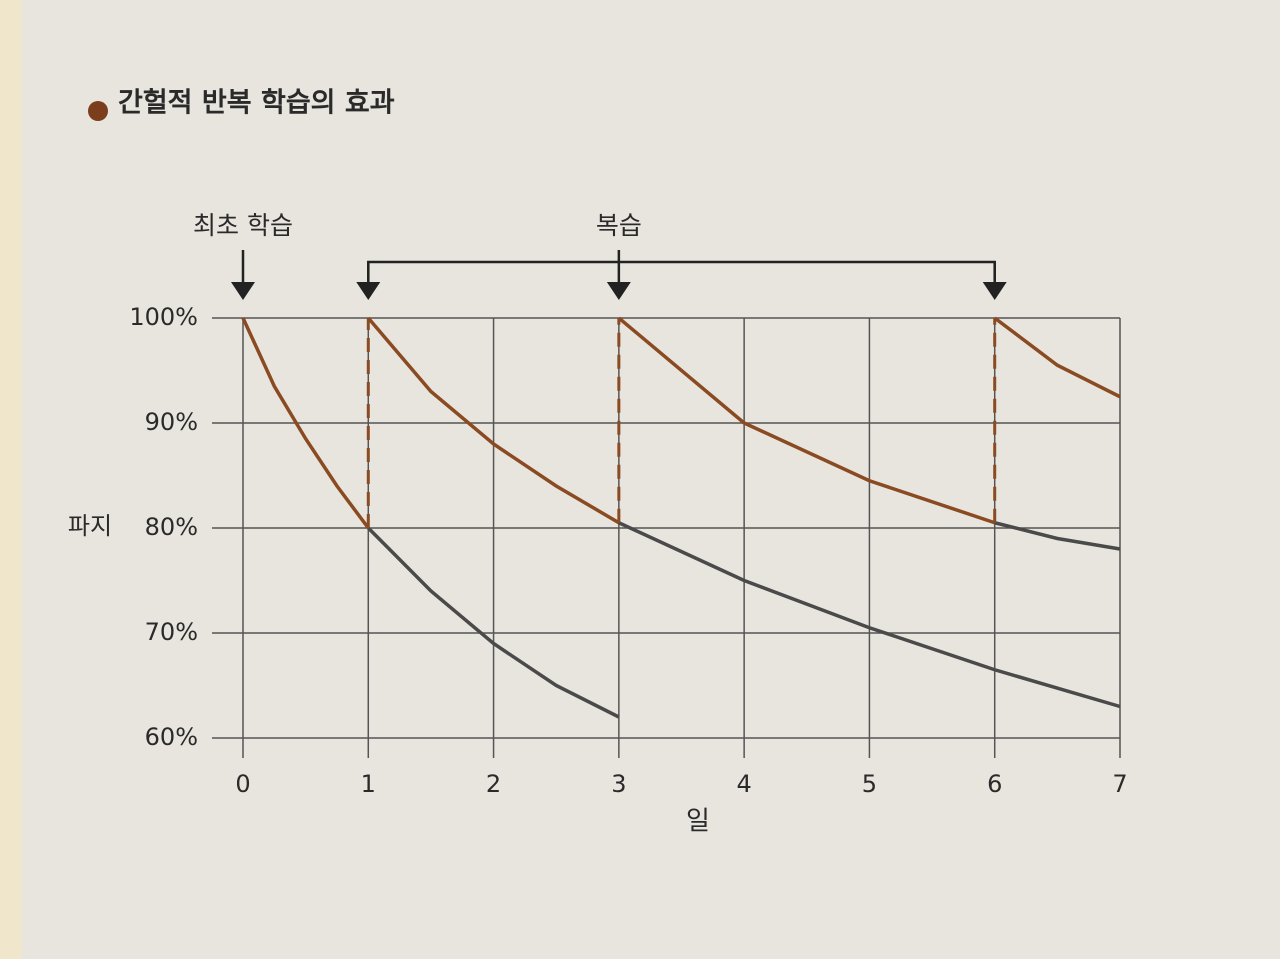  What do you see at coordinates (163, 317) in the screenshot?
I see `y-tick-label: 100%` at bounding box center [163, 317].